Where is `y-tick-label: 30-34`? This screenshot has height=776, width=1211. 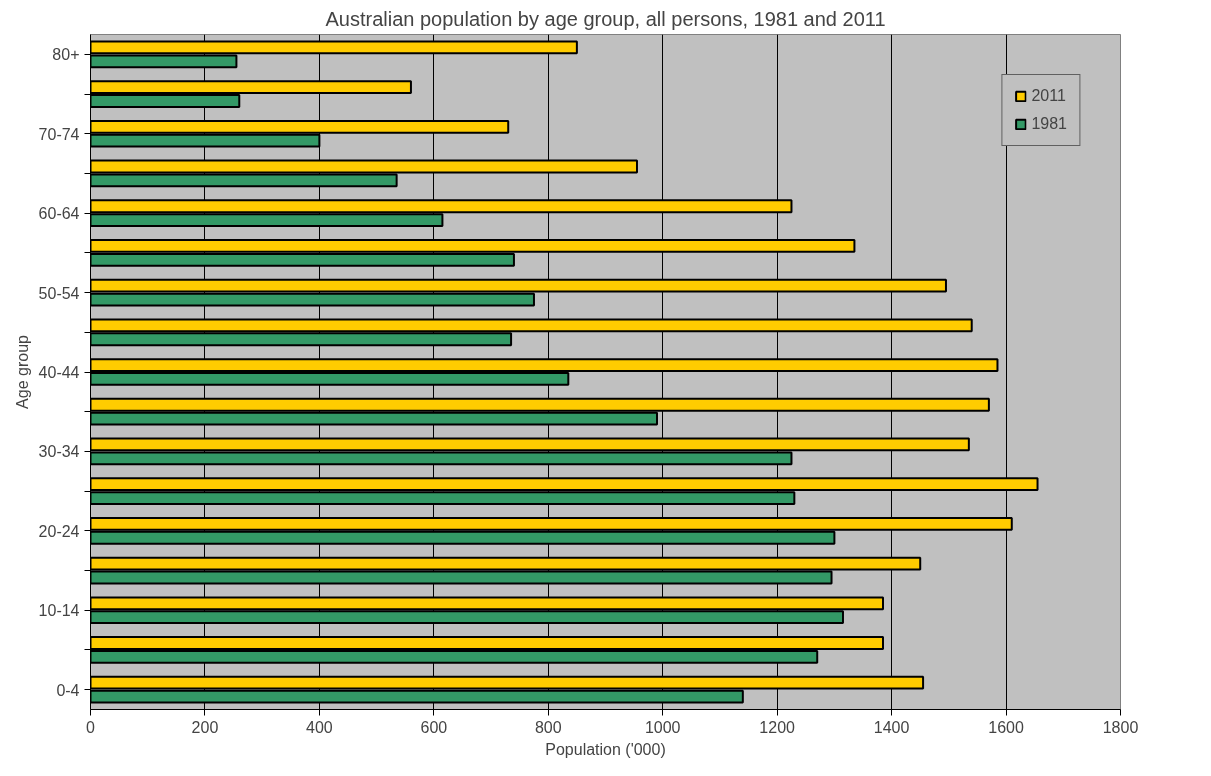 y-tick-label: 30-34 is located at coordinates (59, 452).